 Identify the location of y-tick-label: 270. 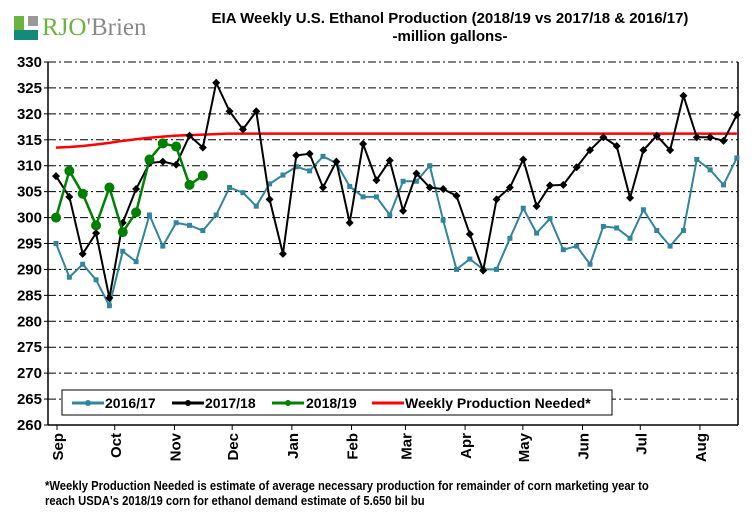
(29, 373).